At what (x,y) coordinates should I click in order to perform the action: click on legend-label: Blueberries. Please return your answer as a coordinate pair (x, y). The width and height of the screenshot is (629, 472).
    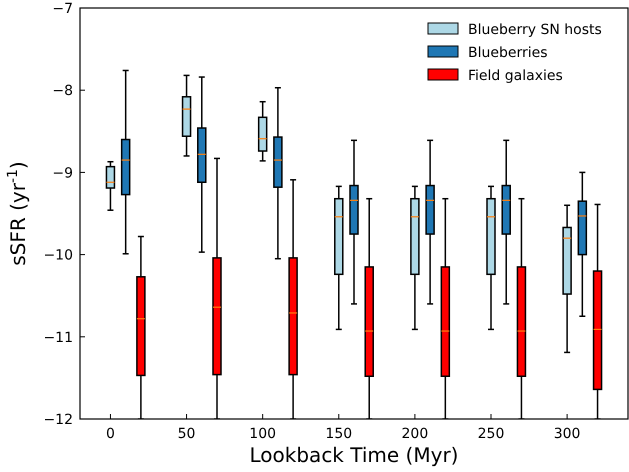
    Looking at the image, I should click on (508, 53).